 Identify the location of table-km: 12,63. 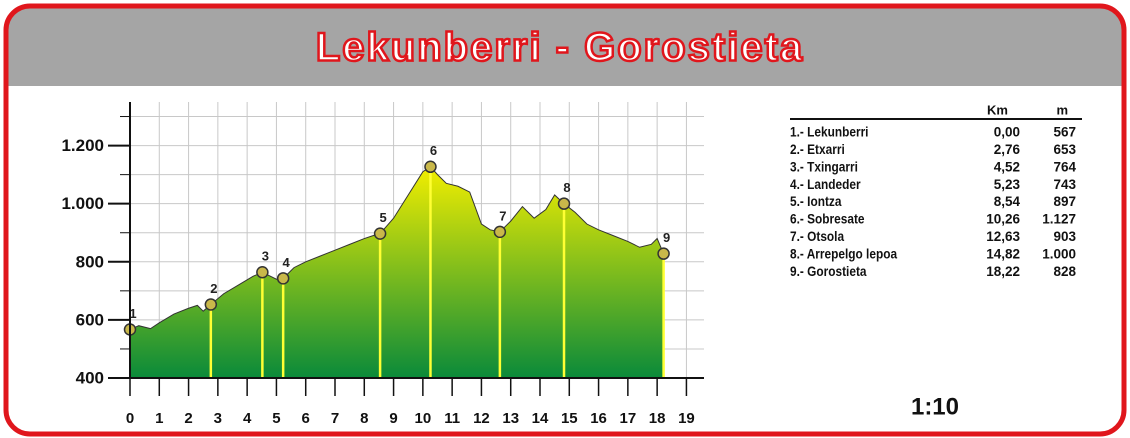
(1003, 236).